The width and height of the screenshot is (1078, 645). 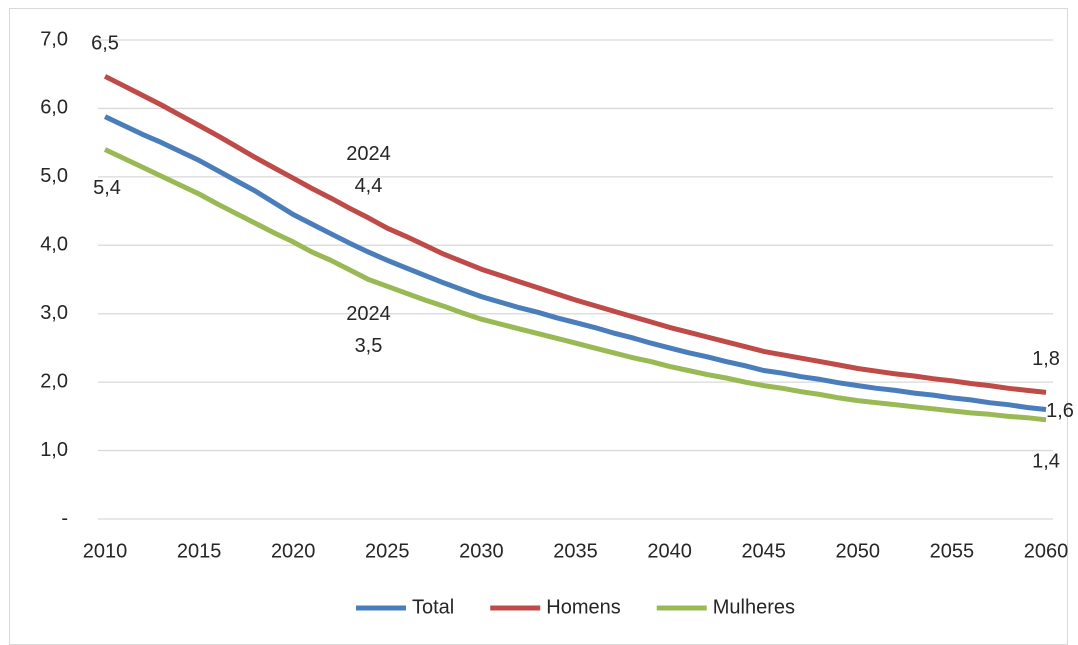 I want to click on x-tick-label: 2060, so click(x=1046, y=551).